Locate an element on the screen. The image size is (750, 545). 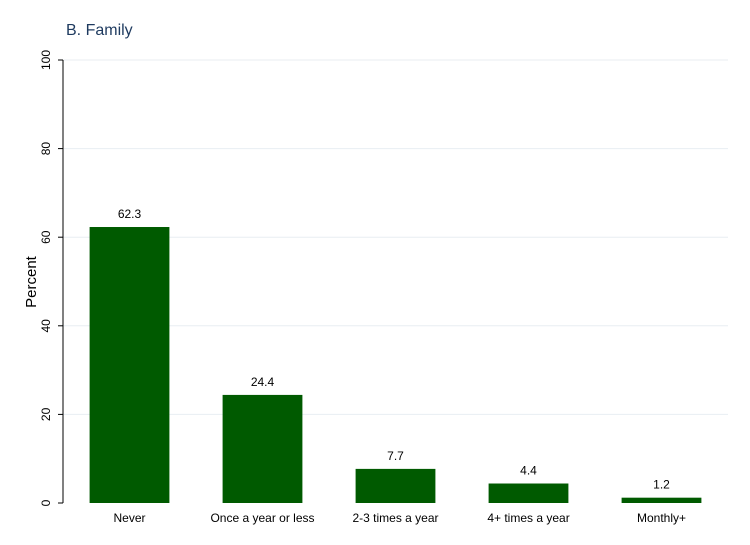
data-label: 4.4 is located at coordinates (528, 471).